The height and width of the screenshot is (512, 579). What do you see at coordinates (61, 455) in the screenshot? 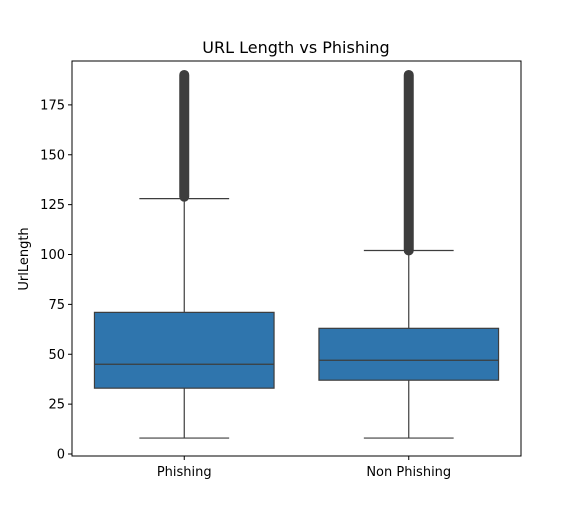
I see `y-tick-label: 0` at bounding box center [61, 455].